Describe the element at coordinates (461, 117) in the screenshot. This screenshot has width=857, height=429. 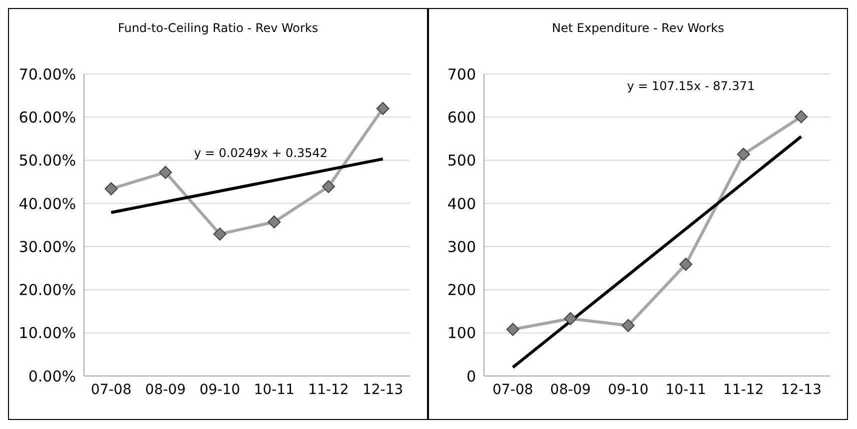
I see `y-tick-label: 600` at that location.